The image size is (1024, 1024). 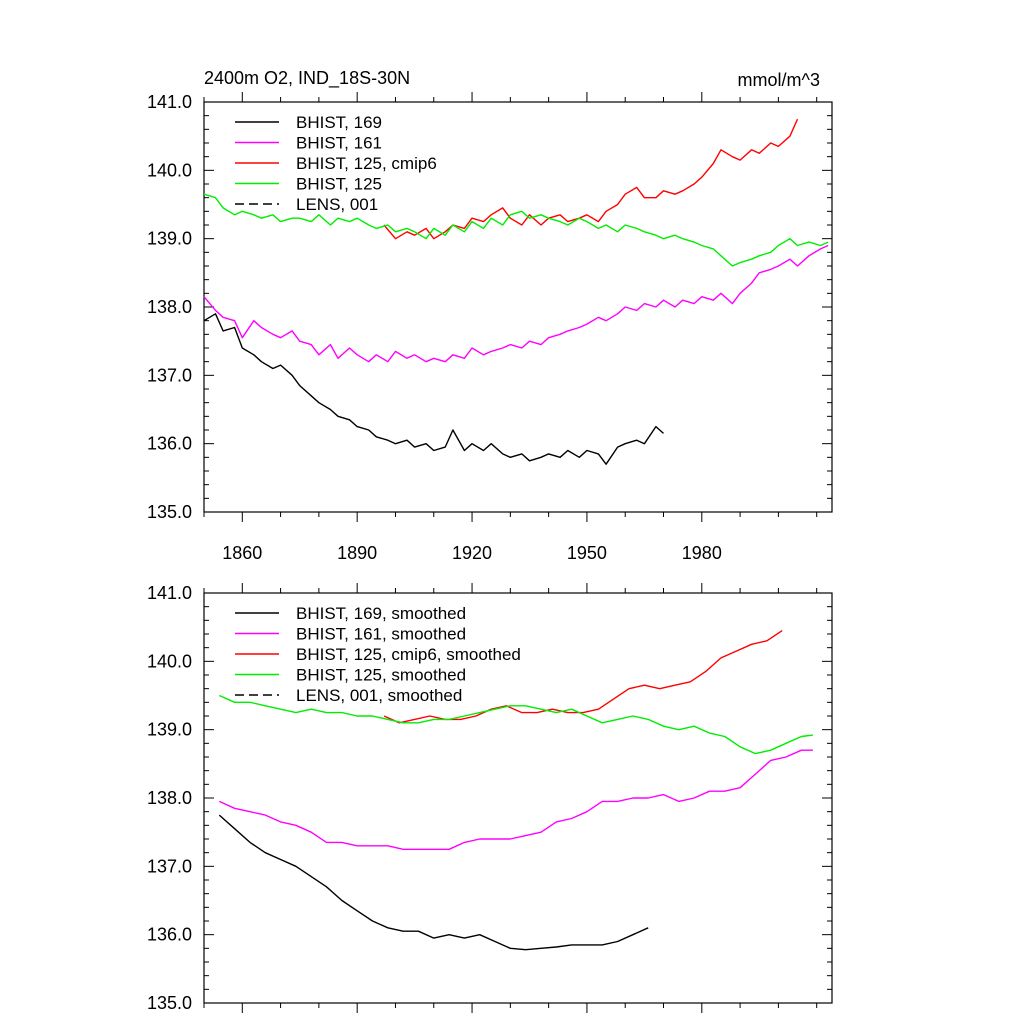 I want to click on legend-label: BHIST, 125, smoothed, so click(x=381, y=675).